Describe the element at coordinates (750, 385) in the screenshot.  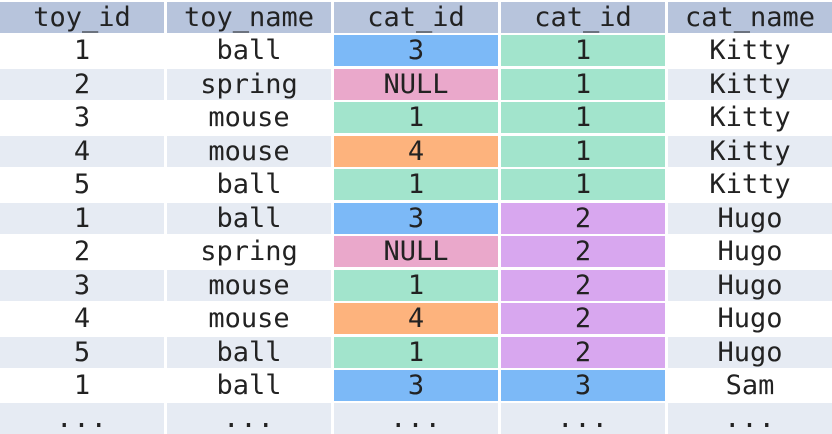
I see `cat-name-cell: Sam` at that location.